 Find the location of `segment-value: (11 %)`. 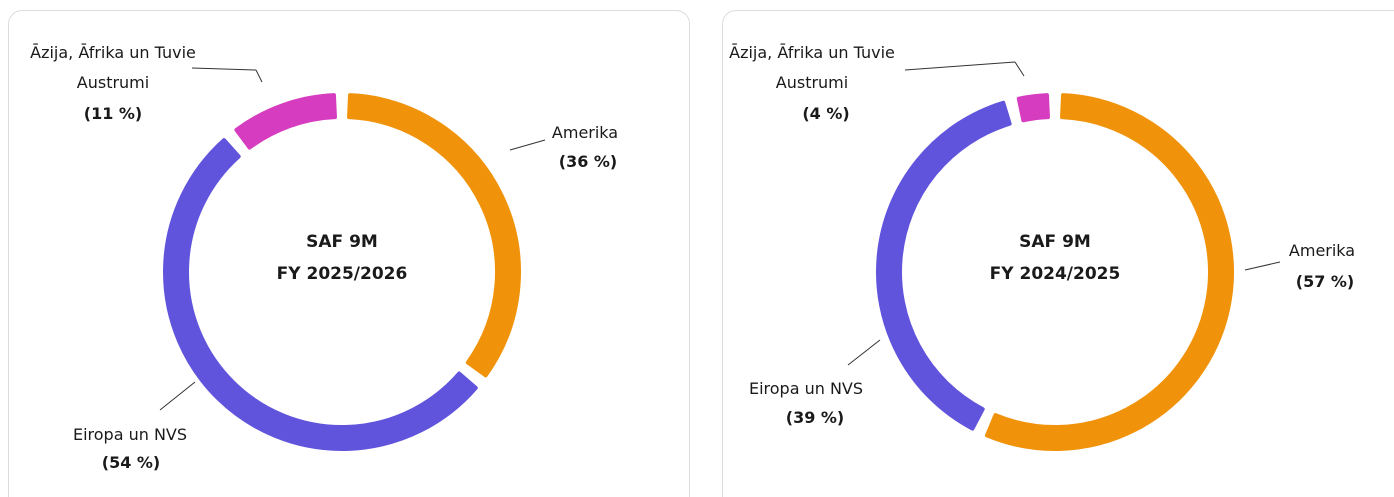

segment-value: (11 %) is located at coordinates (113, 113).